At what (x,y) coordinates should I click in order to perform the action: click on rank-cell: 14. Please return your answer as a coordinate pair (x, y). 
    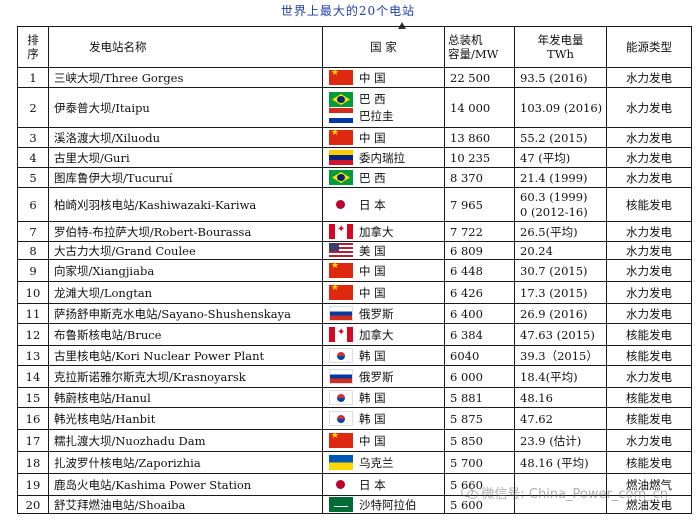
    Looking at the image, I should click on (33, 376).